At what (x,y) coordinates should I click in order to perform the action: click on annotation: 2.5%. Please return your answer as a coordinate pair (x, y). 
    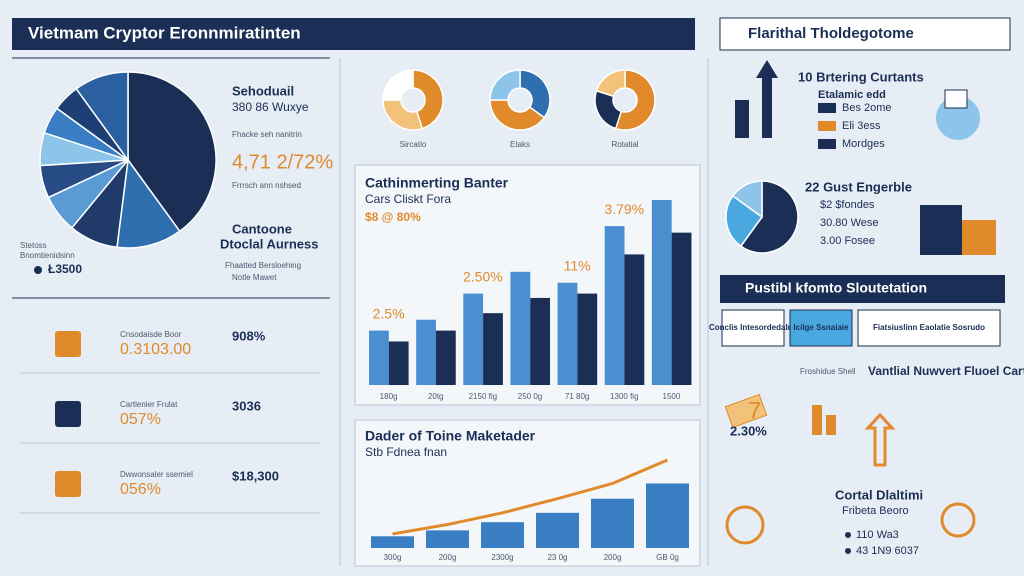
    Looking at the image, I should click on (389, 313).